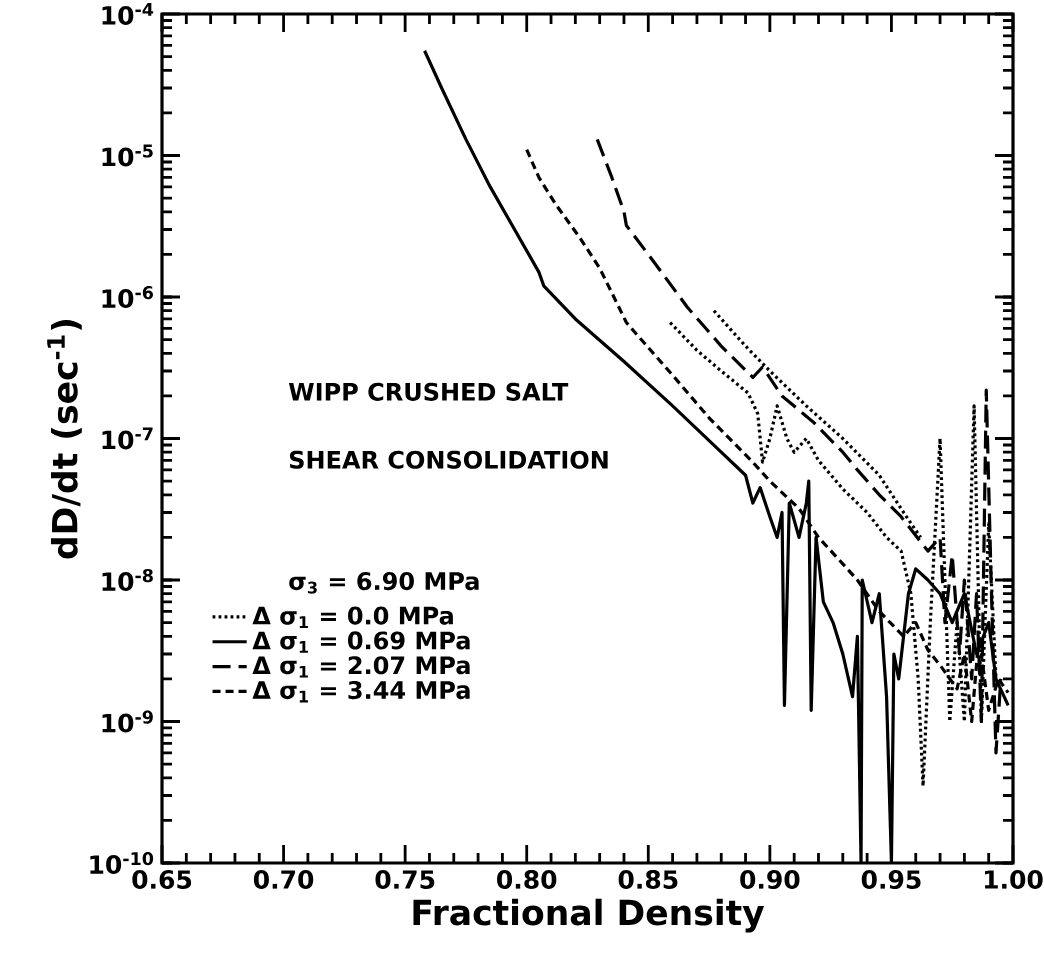 The image size is (1044, 974). I want to click on legend-label: Δ σ$_{1}$ = 2.07 MPa, so click(361, 667).